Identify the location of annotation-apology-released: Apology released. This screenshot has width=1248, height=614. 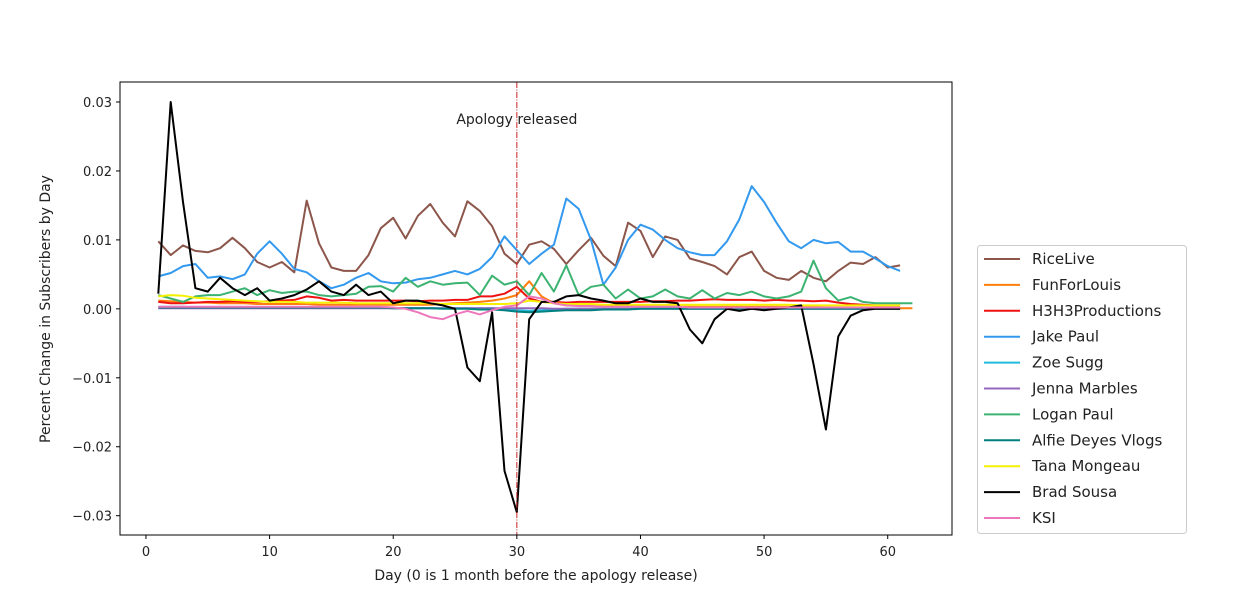
(516, 120).